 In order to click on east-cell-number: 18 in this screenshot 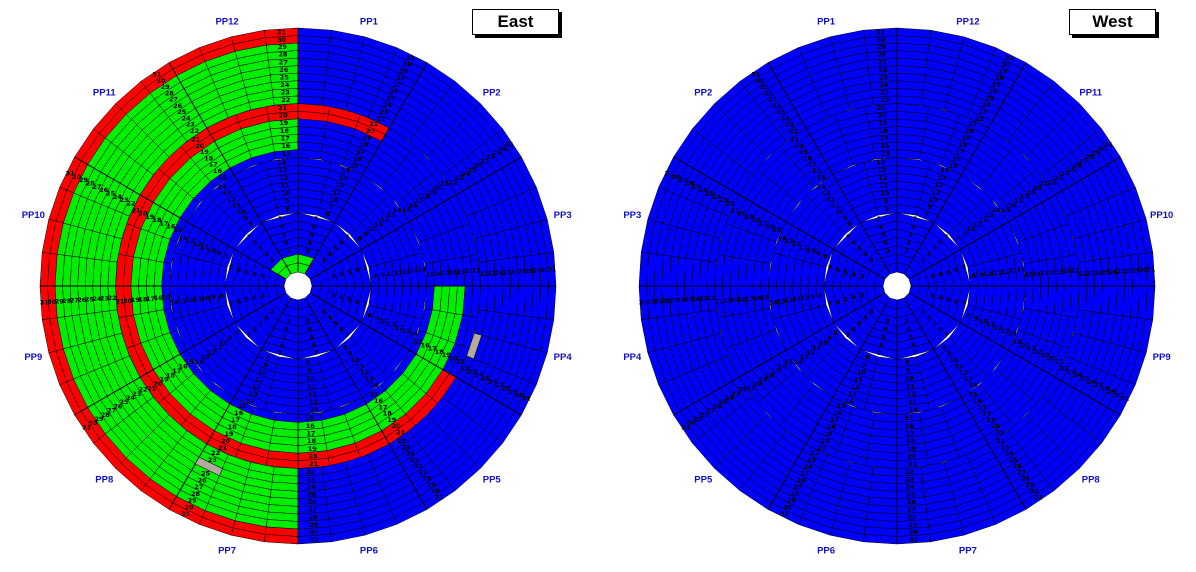, I will do `click(364, 145)`.